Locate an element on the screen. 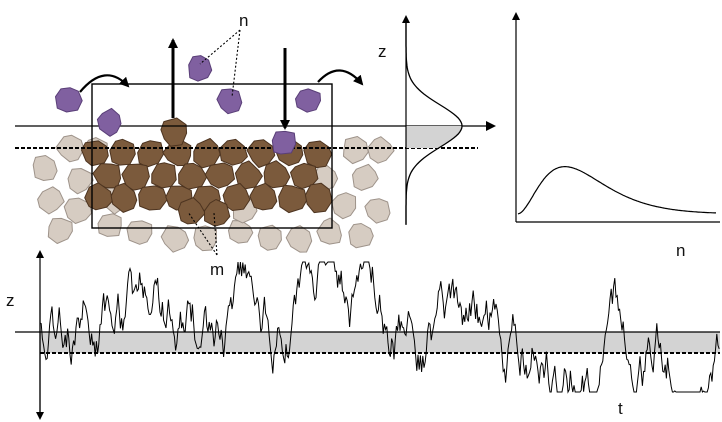 The width and height of the screenshot is (722, 422). distribution-curve is located at coordinates (616, 190).